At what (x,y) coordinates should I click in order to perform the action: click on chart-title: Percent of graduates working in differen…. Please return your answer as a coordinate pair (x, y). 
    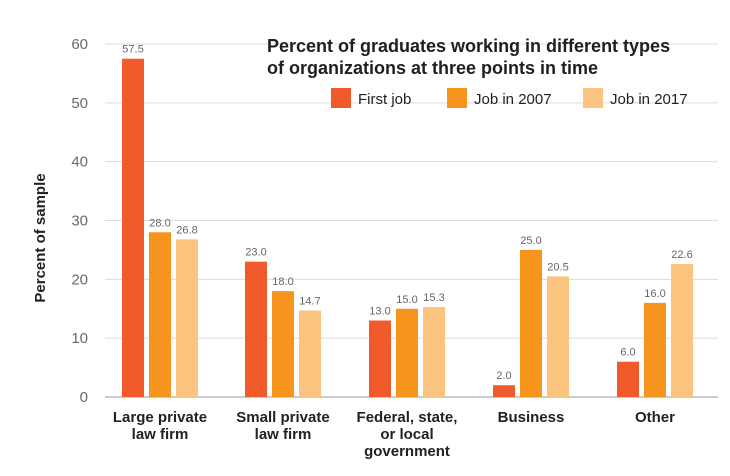
    Looking at the image, I should click on (468, 57).